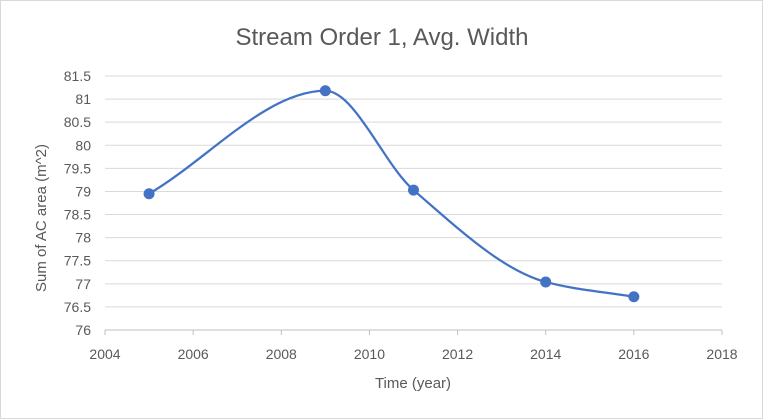 The width and height of the screenshot is (763, 420). I want to click on x-tick-label: 2010, so click(369, 354).